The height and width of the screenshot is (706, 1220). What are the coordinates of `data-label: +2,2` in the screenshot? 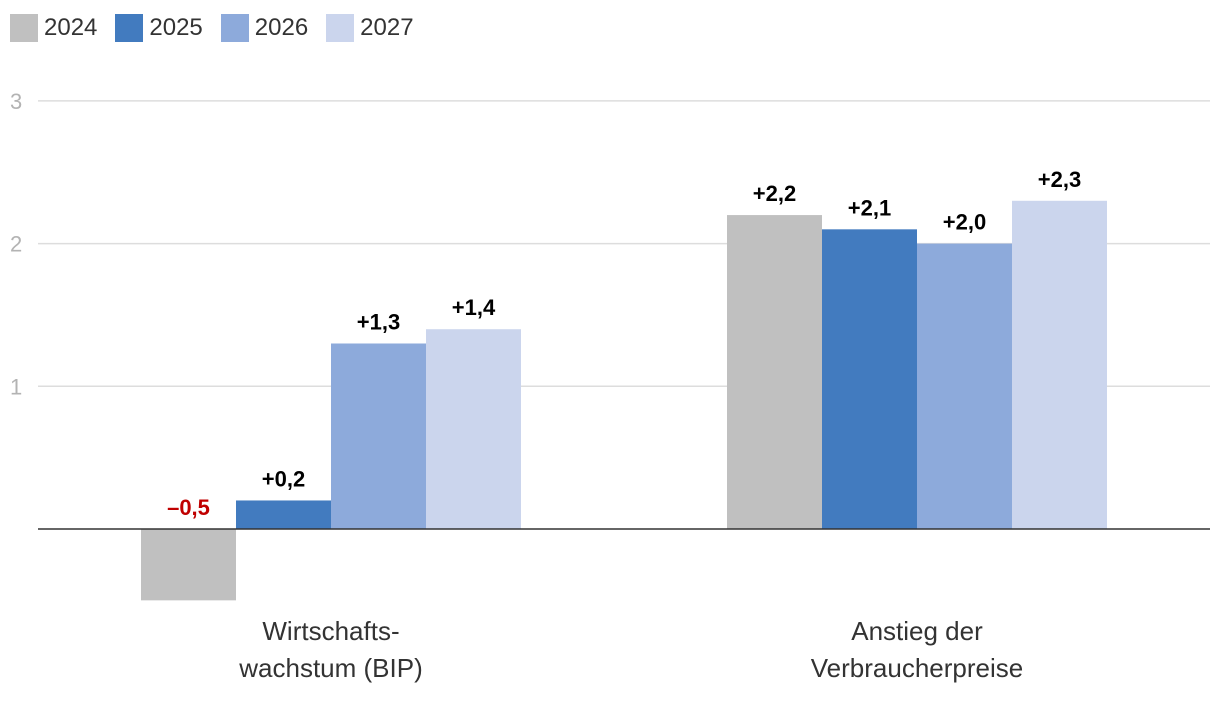 It's located at (774, 193).